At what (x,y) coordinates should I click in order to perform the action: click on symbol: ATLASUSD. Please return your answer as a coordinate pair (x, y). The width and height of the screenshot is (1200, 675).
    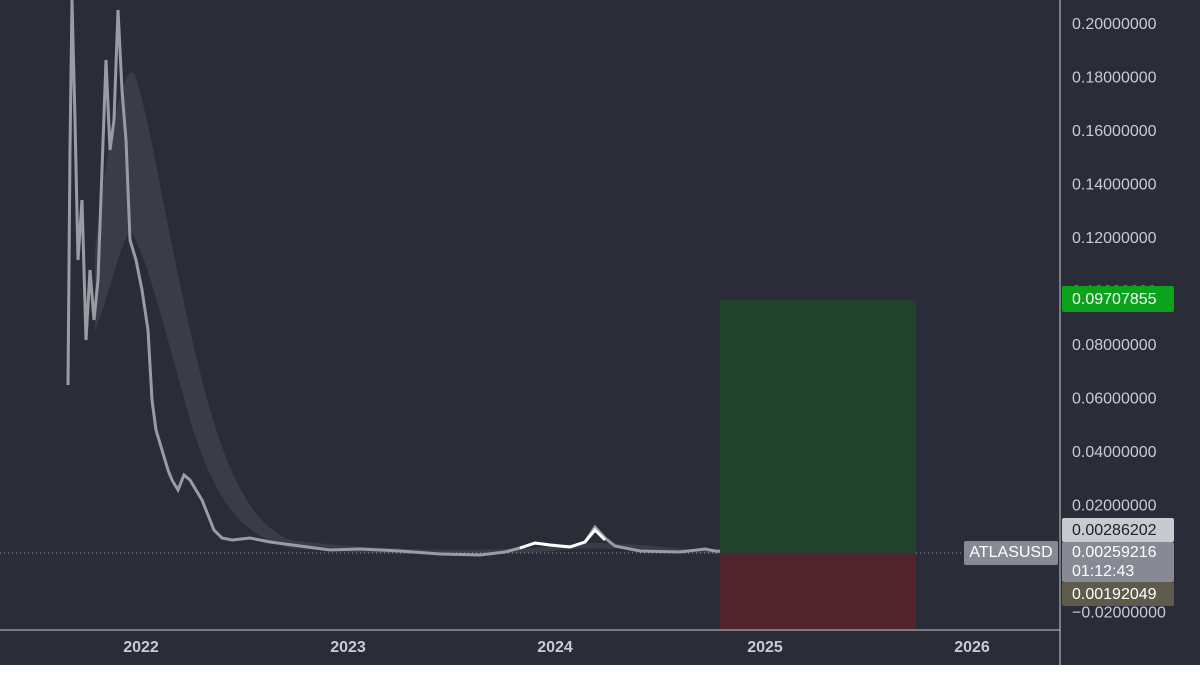
    Looking at the image, I should click on (1010, 552).